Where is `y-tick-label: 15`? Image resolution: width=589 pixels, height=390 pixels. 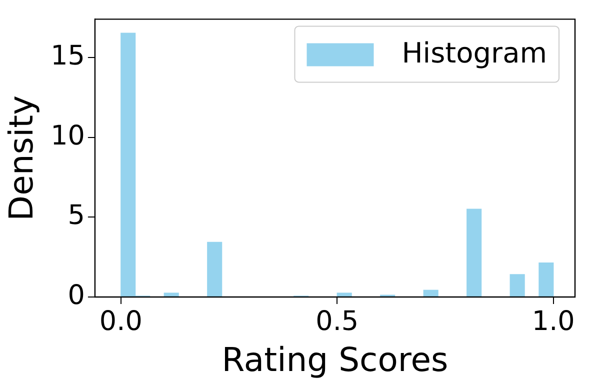
y-tick-label: 15 is located at coordinates (67, 56).